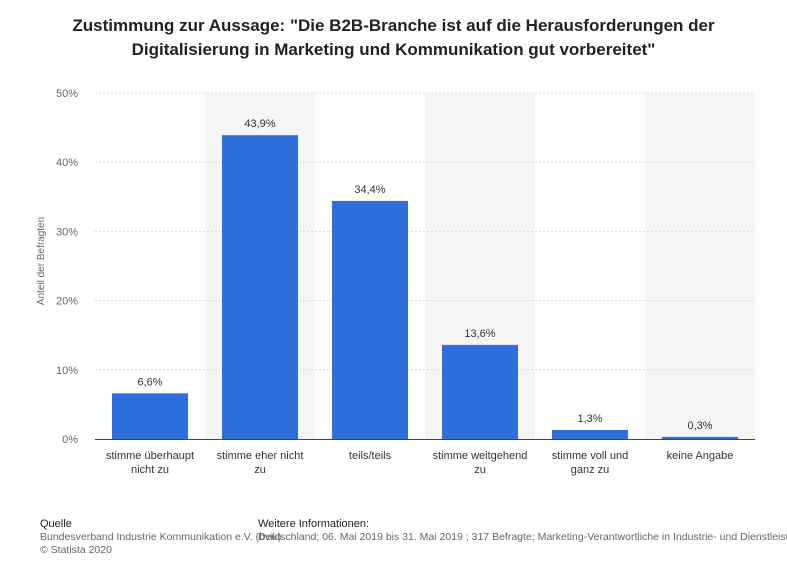  What do you see at coordinates (590, 470) in the screenshot?
I see `x-tick-label-line: ganz zu` at bounding box center [590, 470].